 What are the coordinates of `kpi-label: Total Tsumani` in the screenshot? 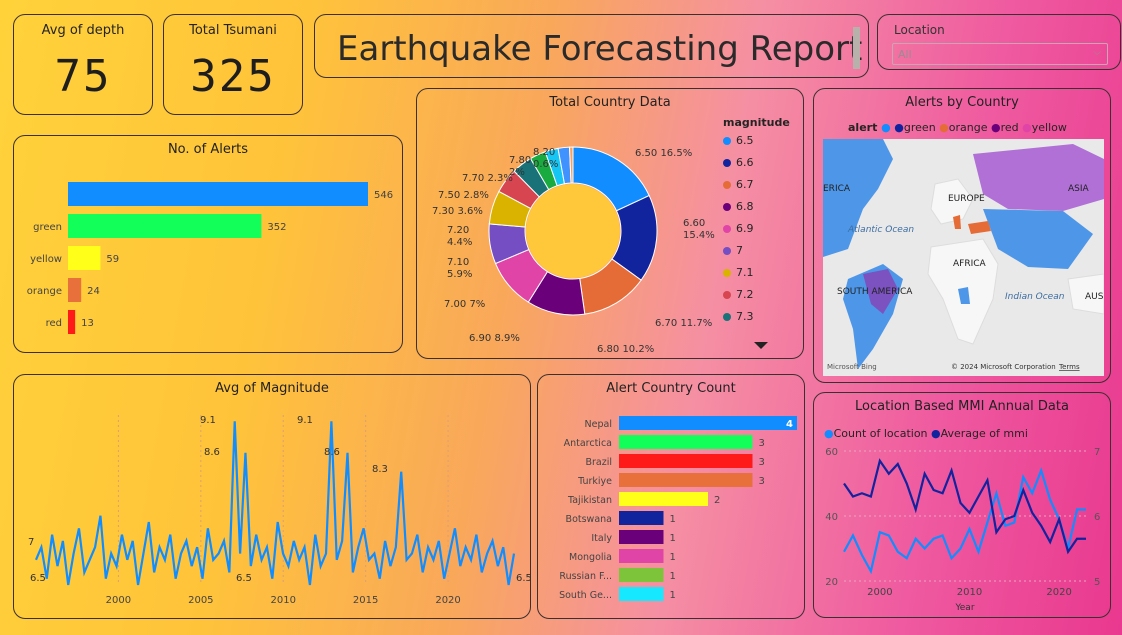 It's located at (233, 30).